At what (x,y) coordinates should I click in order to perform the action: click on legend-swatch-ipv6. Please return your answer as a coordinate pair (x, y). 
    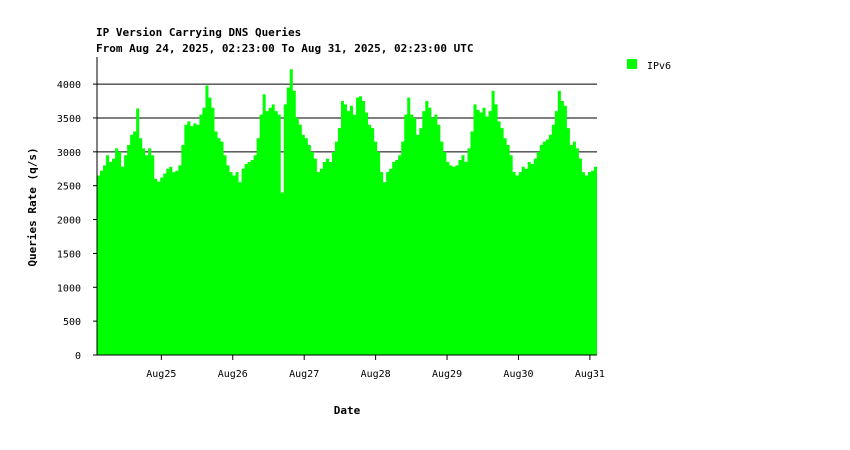
    Looking at the image, I should click on (632, 64).